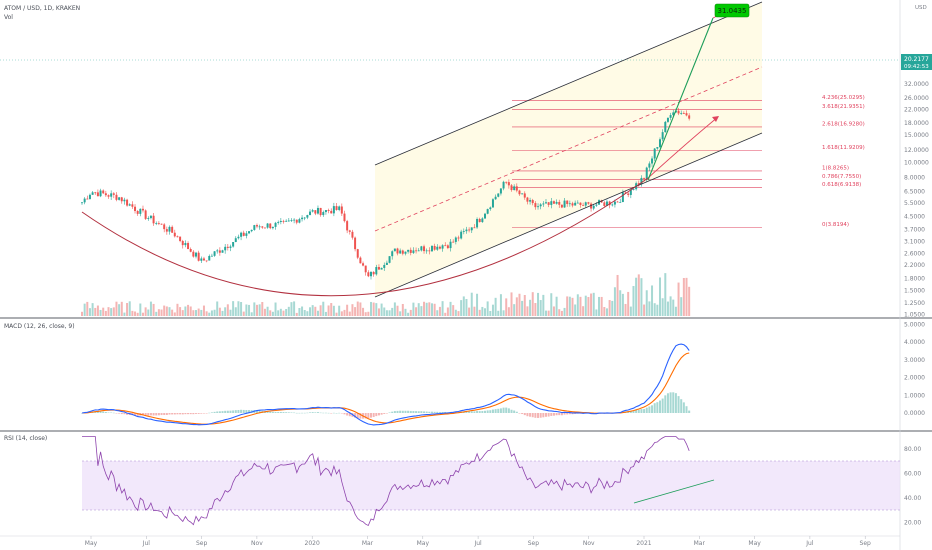 The height and width of the screenshot is (550, 932). Describe the element at coordinates (912, 486) in the screenshot. I see `rsi-axis: 80.00 60.00 40.00 20.00` at that location.